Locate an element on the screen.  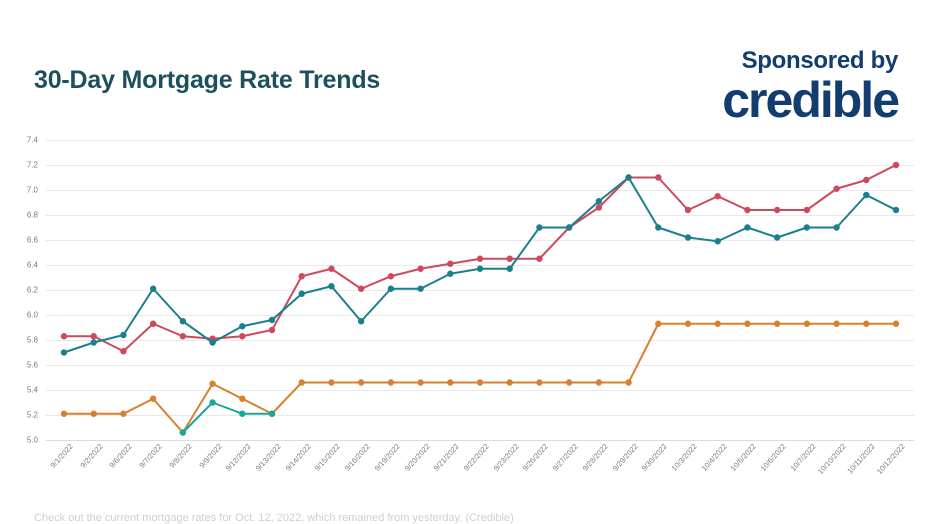
x-axis-tick-label: 9/27/2022 is located at coordinates (565, 457).